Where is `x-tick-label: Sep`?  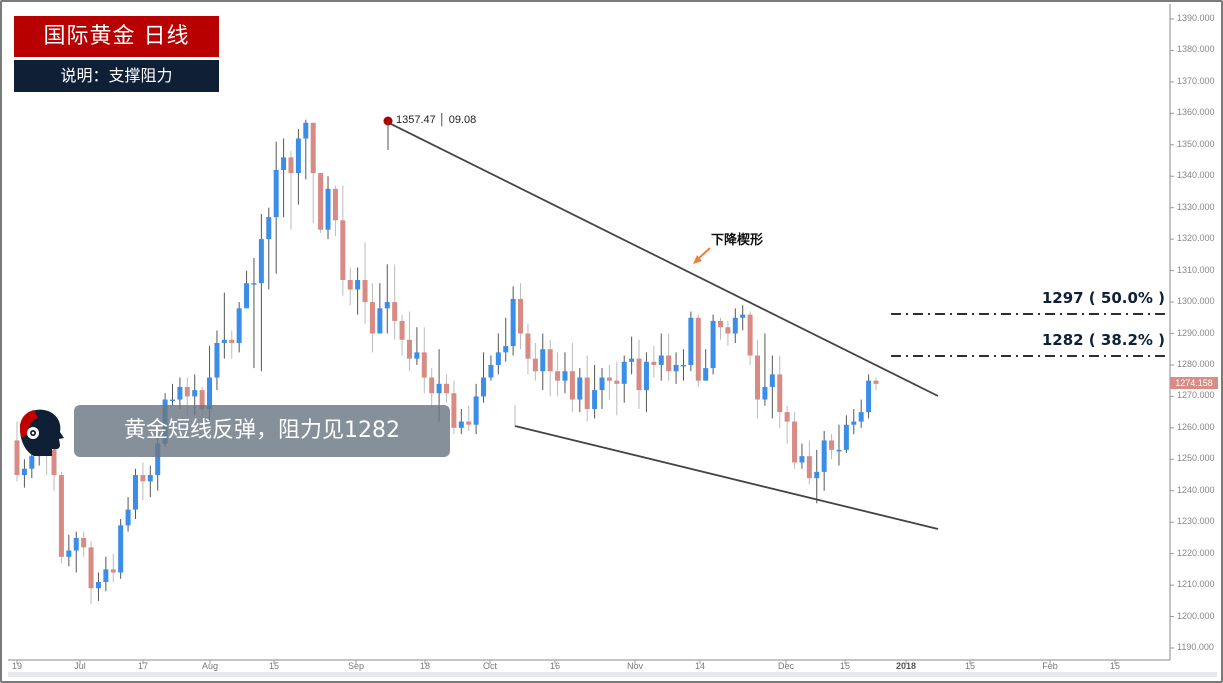
x-tick-label: Sep is located at coordinates (356, 666).